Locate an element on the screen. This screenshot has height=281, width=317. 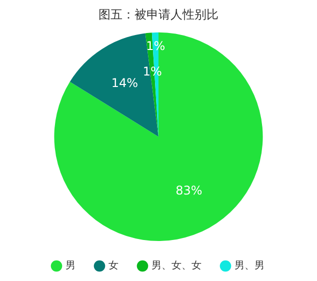
legend-label: 男、男 is located at coordinates (249, 266).